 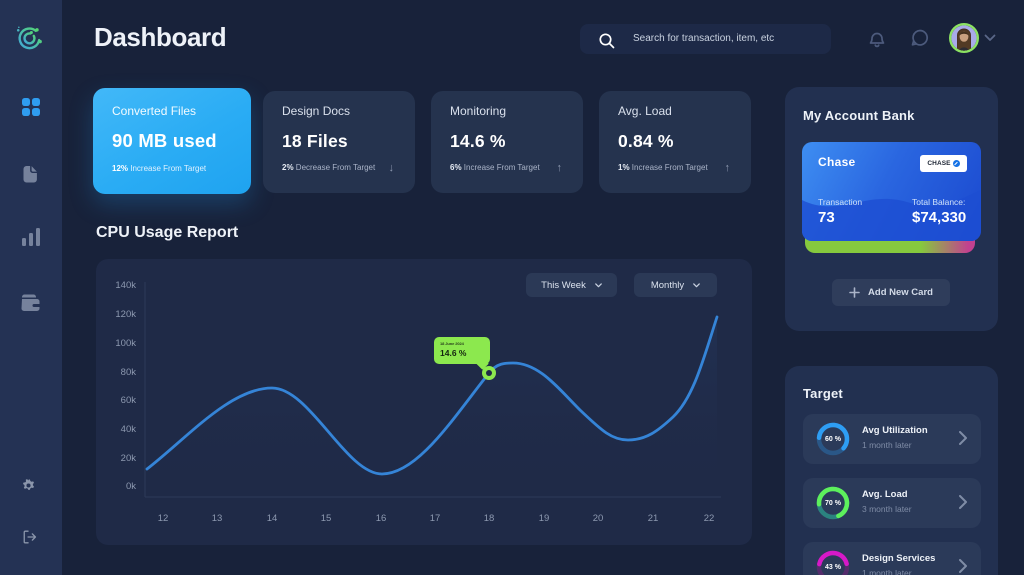 I want to click on svg-text: 20, so click(x=598, y=518).